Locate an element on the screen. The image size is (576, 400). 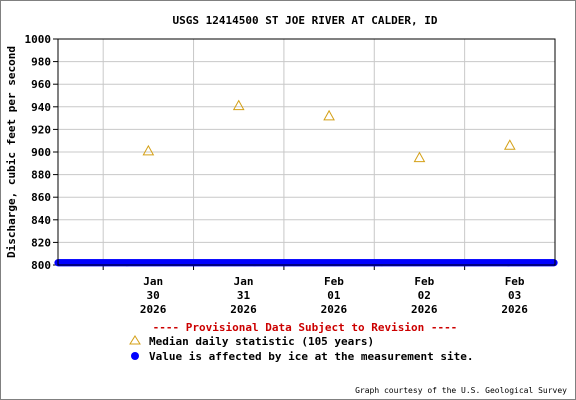
y-tick-label: 820 is located at coordinates (41, 242).